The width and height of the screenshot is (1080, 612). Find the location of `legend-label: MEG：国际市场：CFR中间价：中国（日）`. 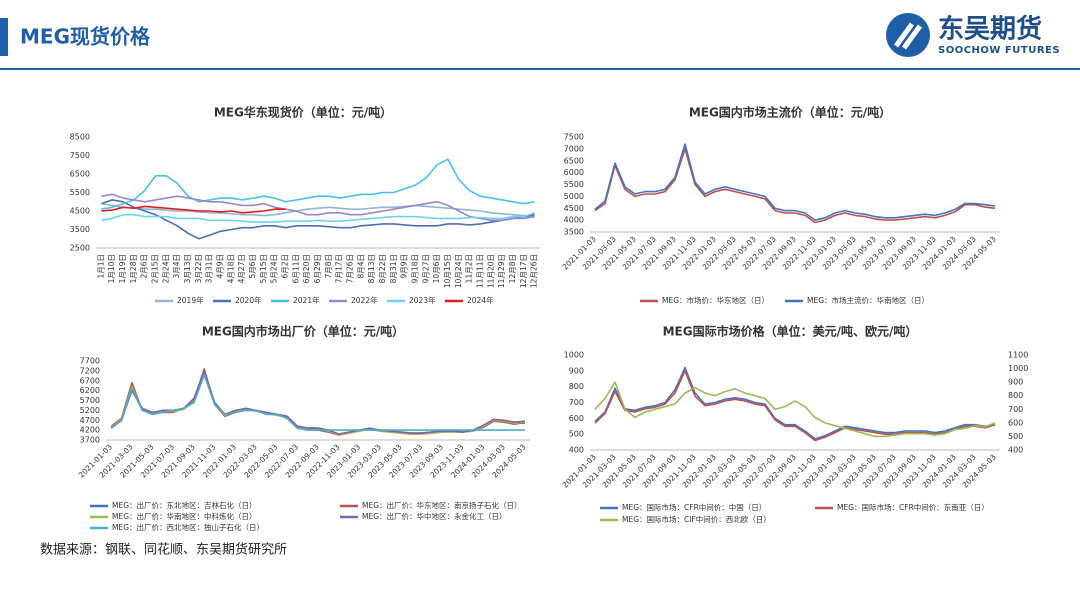

legend-label: MEG：国际市场：CFR中间价：中国（日） is located at coordinates (694, 507).